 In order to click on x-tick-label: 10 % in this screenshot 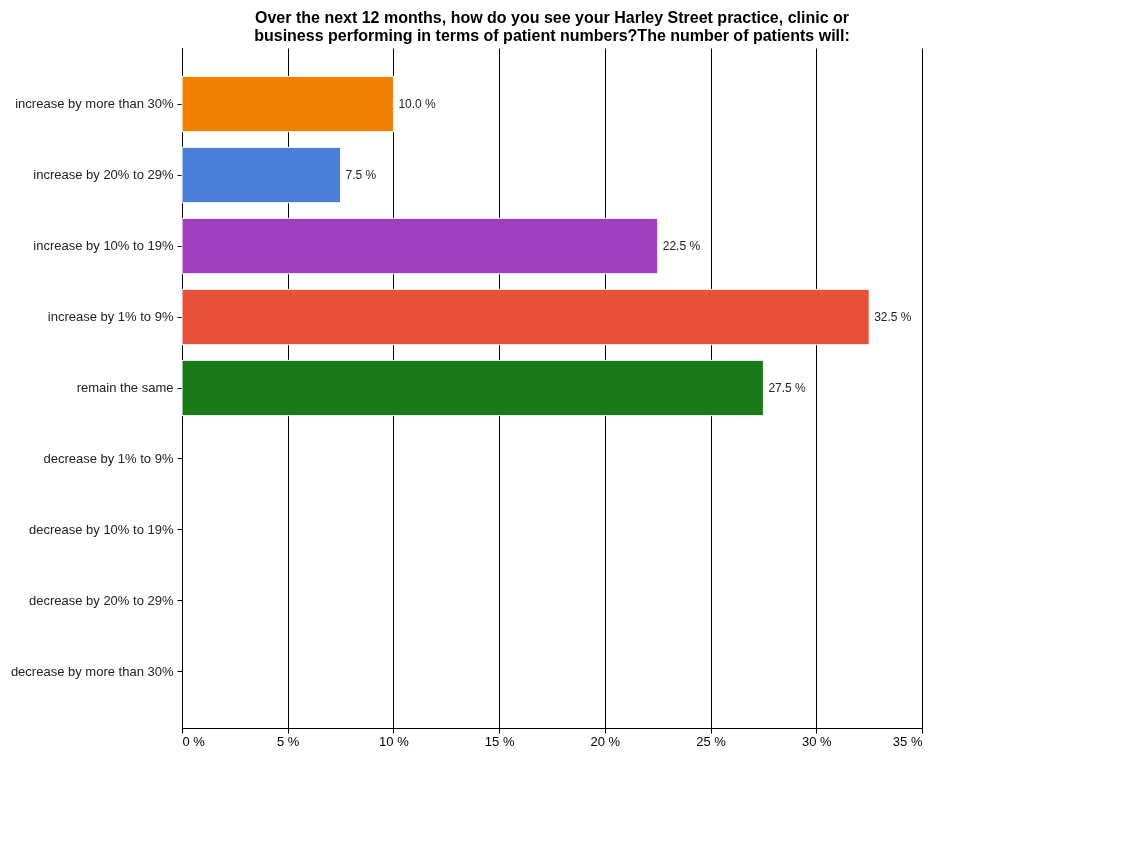, I will do `click(394, 741)`.